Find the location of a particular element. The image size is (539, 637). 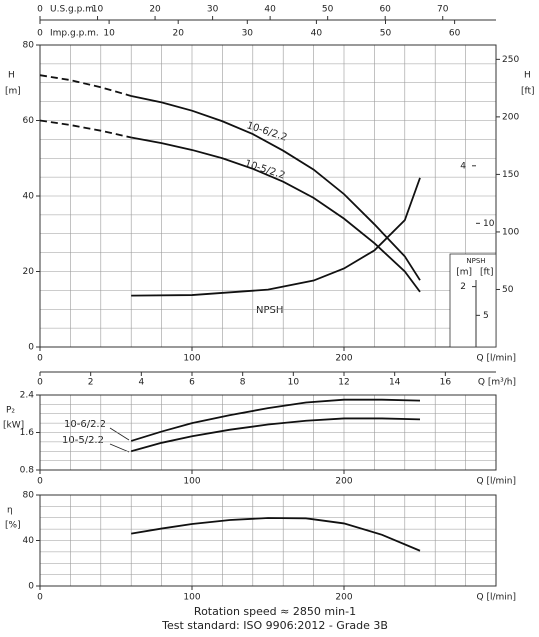

footer-line: Rotation speed ≈ 2850 min-1 is located at coordinates (275, 611).